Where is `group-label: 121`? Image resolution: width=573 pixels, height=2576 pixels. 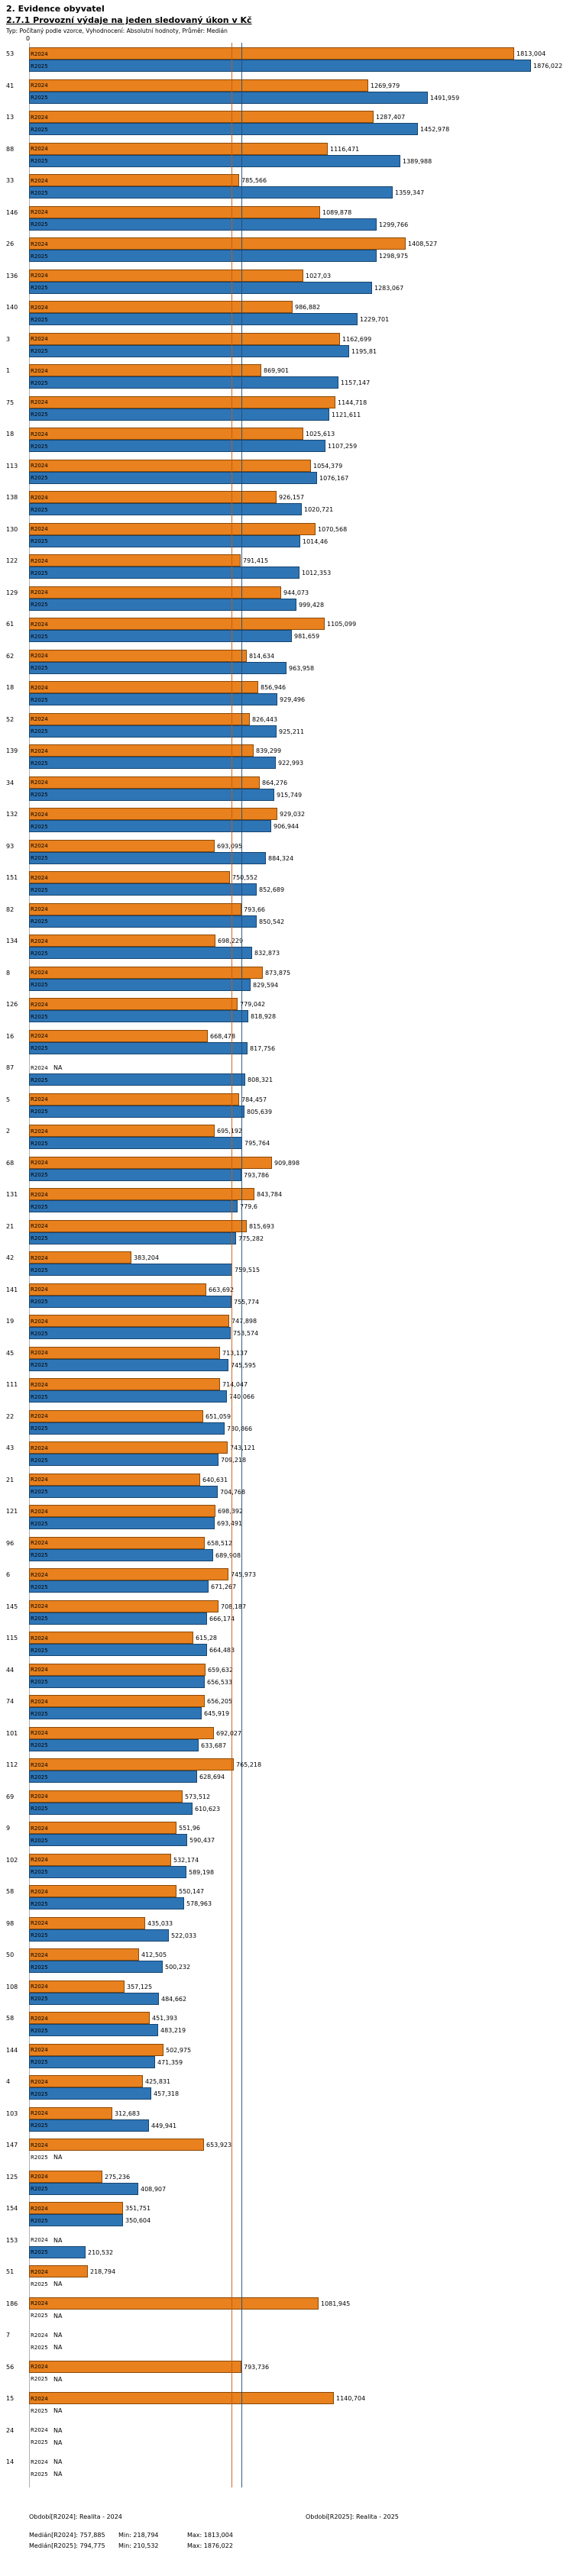
group-label: 121 is located at coordinates (12, 1511).